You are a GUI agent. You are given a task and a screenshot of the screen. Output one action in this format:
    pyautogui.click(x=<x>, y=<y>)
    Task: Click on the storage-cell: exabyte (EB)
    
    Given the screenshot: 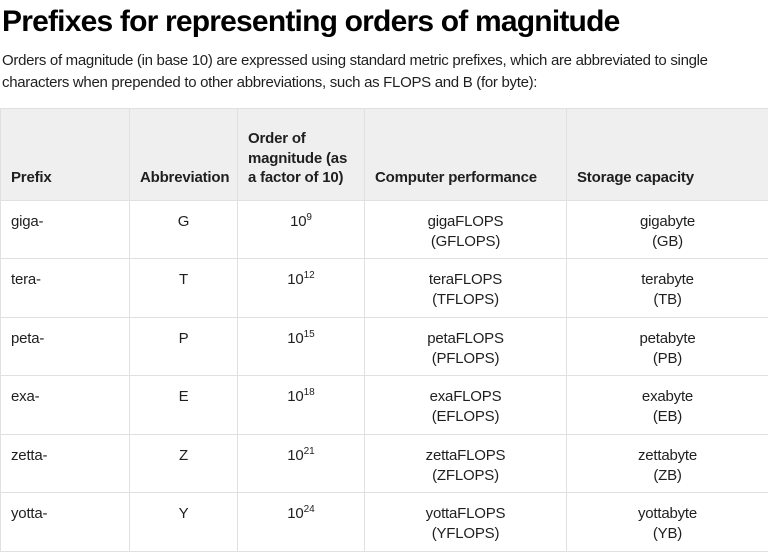 What is the action you would take?
    pyautogui.click(x=667, y=405)
    